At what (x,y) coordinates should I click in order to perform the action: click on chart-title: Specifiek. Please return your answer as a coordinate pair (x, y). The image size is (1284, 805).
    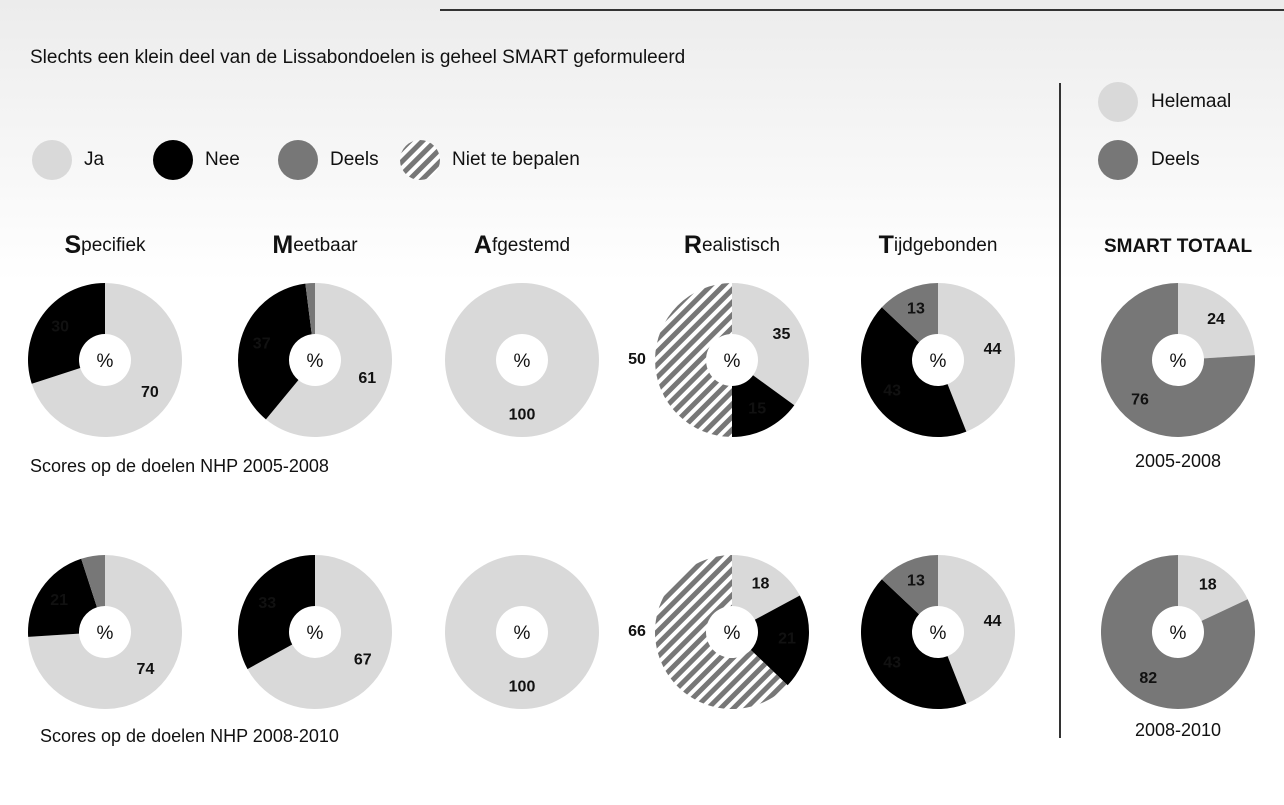
    Looking at the image, I should click on (105, 245).